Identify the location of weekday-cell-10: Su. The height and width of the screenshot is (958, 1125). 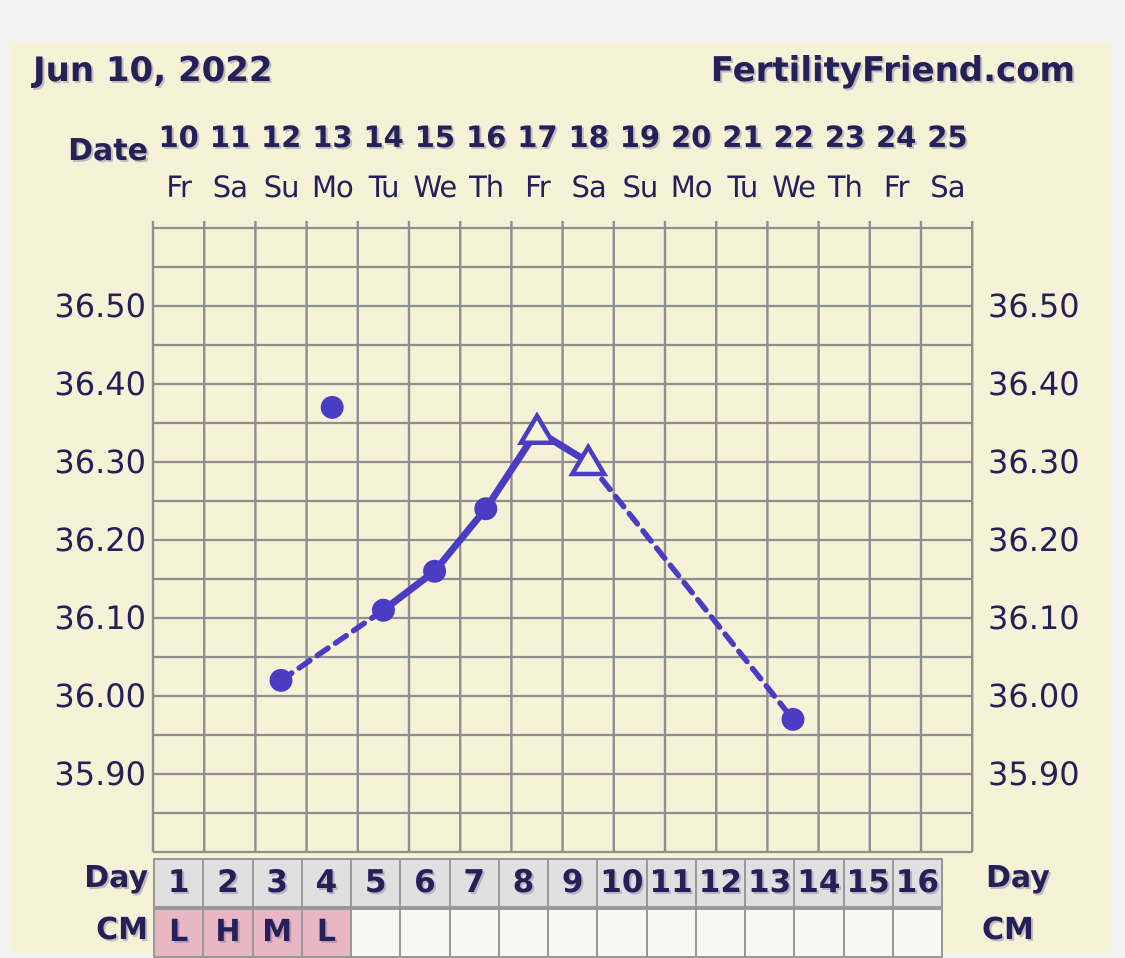
(640, 187).